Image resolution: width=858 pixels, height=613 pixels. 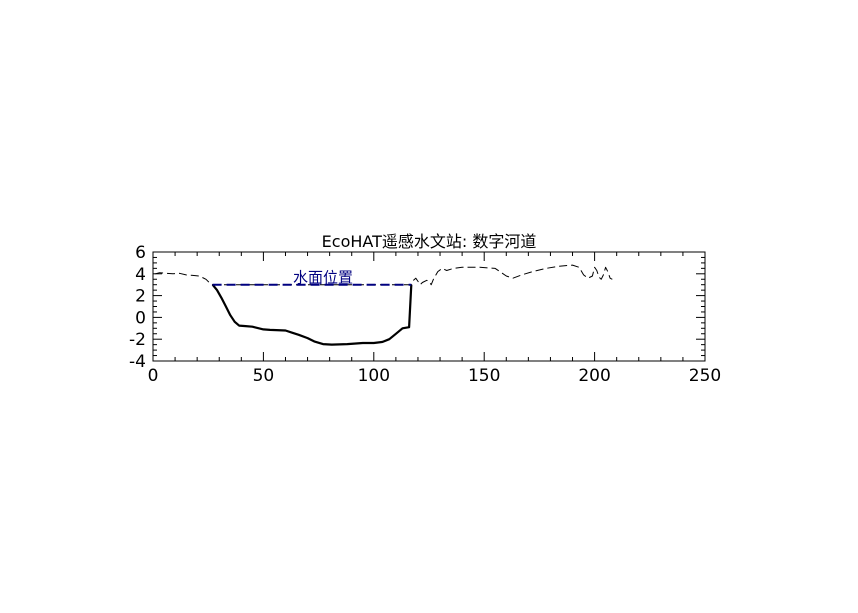 What do you see at coordinates (137, 340) in the screenshot?
I see `y-tick-label: -2` at bounding box center [137, 340].